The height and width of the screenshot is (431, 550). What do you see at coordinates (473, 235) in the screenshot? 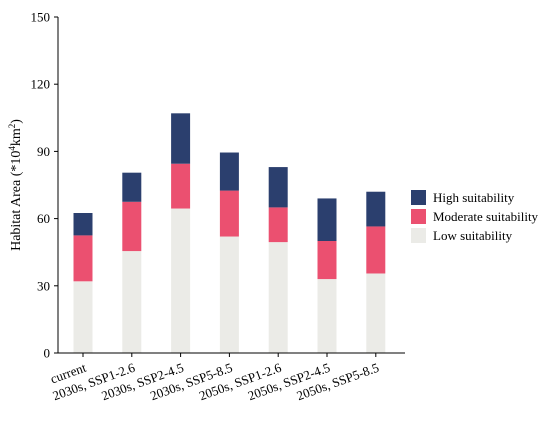
I see `legend-label: Low suitability` at bounding box center [473, 235].